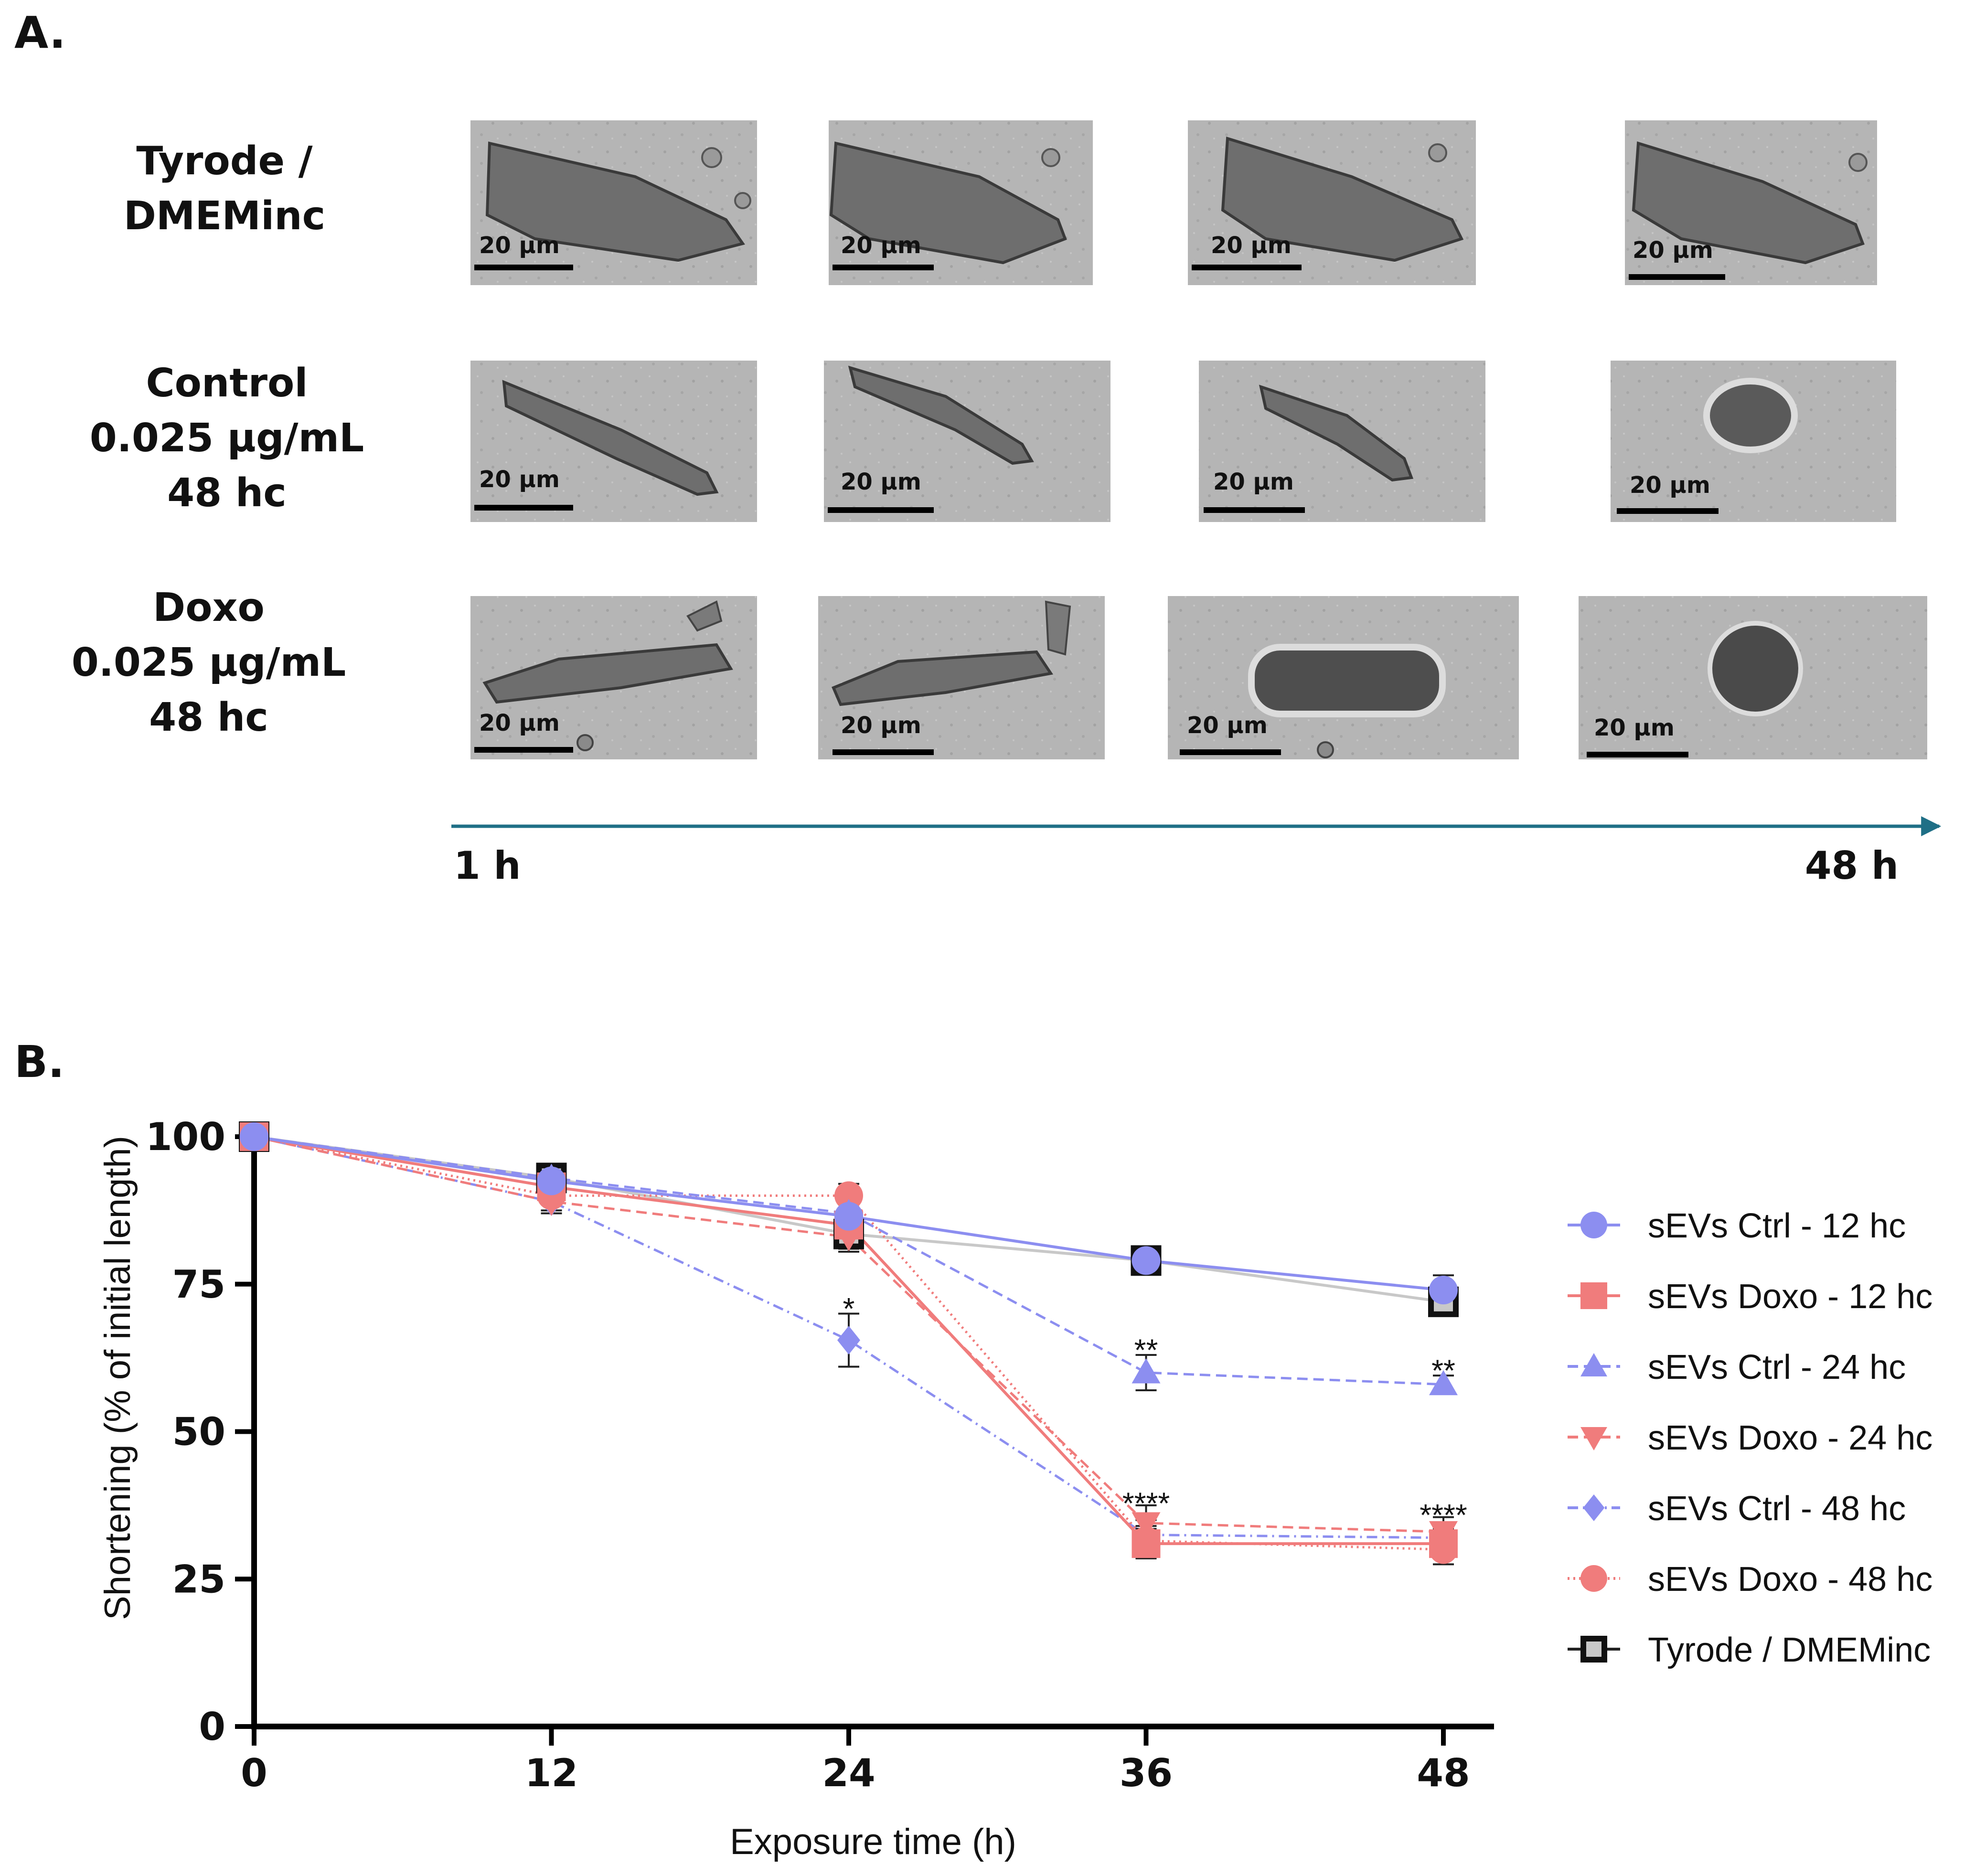 The image size is (1975, 1876). What do you see at coordinates (1790, 1579) in the screenshot?
I see `legend-label: sEVs Doxo - 48 hc` at bounding box center [1790, 1579].